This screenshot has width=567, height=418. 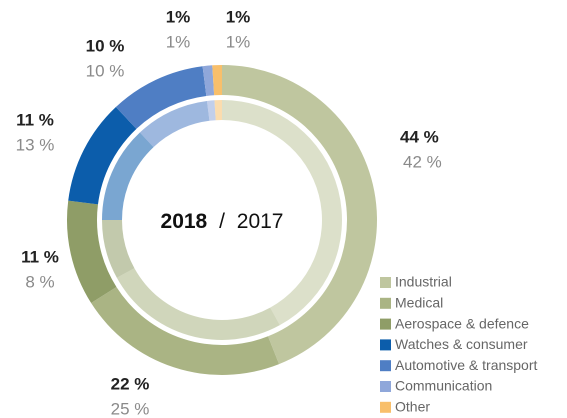 What do you see at coordinates (466, 365) in the screenshot?
I see `legend-label: Automotive & transport` at bounding box center [466, 365].